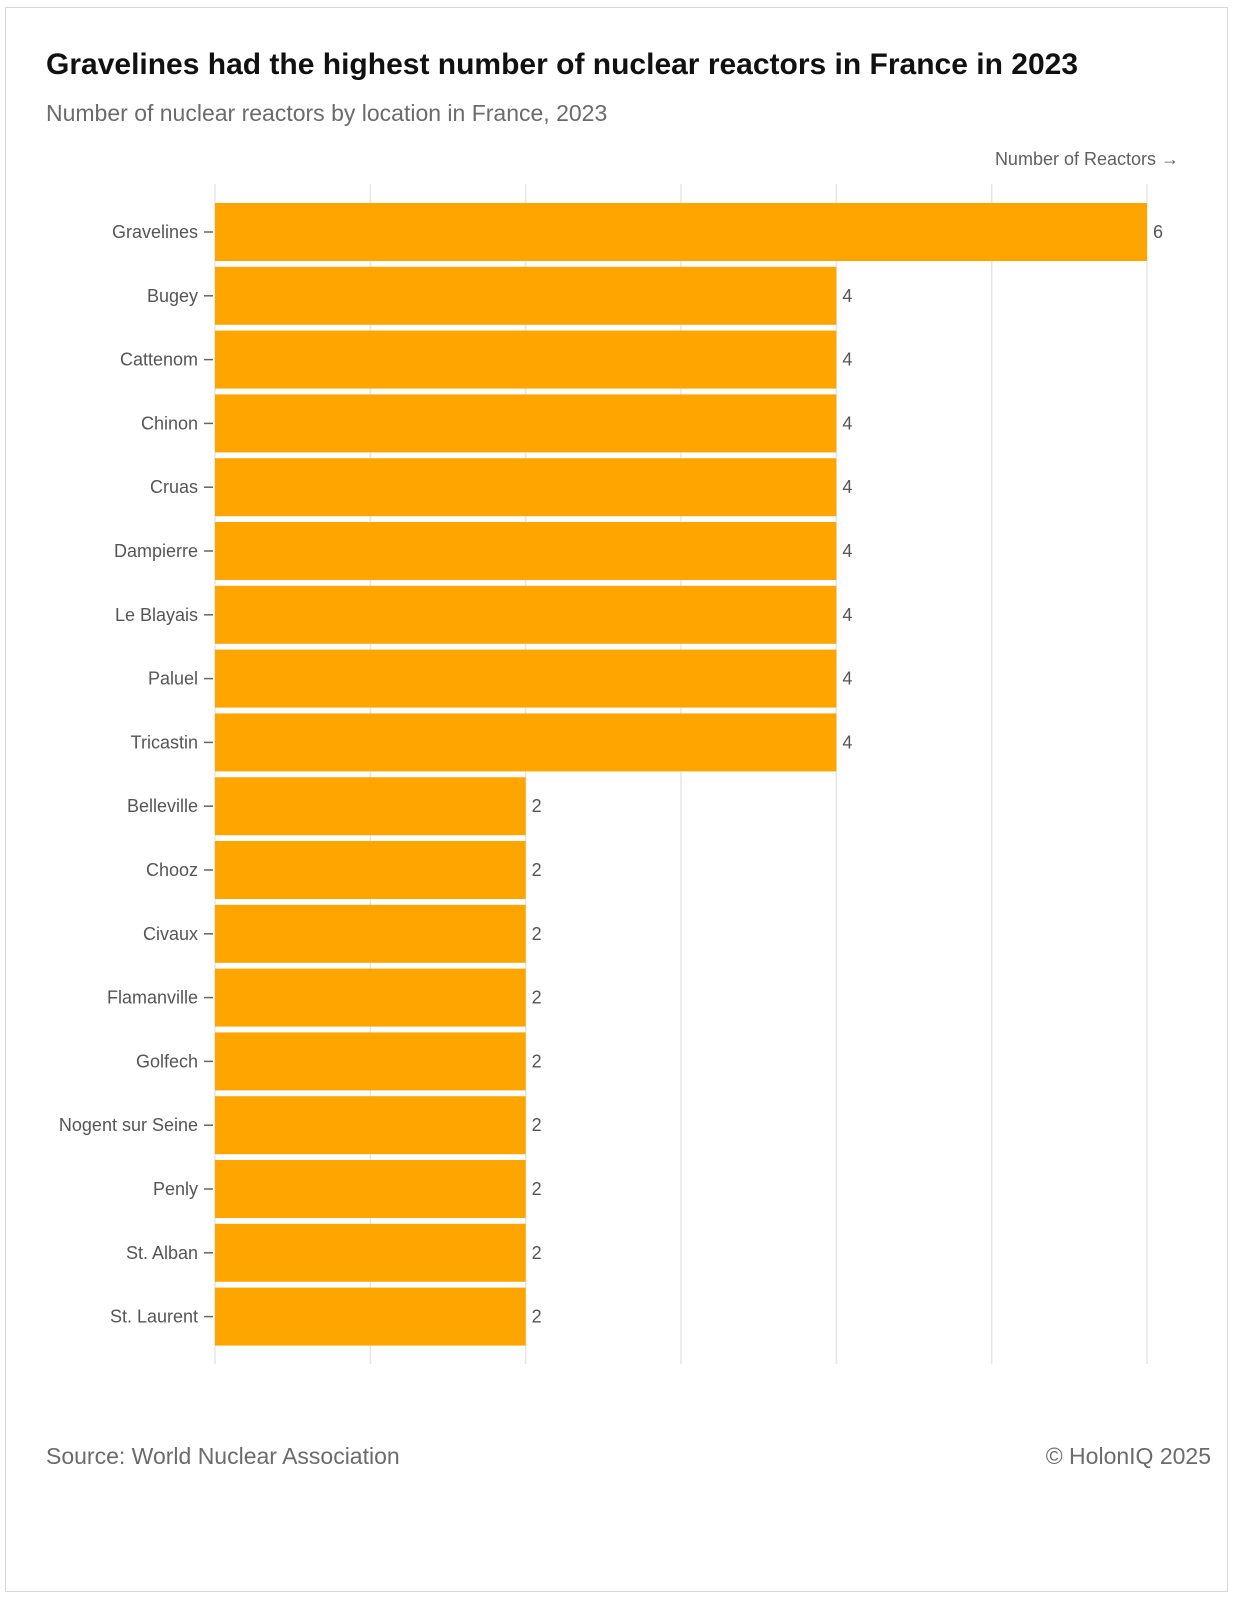  Describe the element at coordinates (172, 296) in the screenshot. I see `category-label: Bugey` at that location.